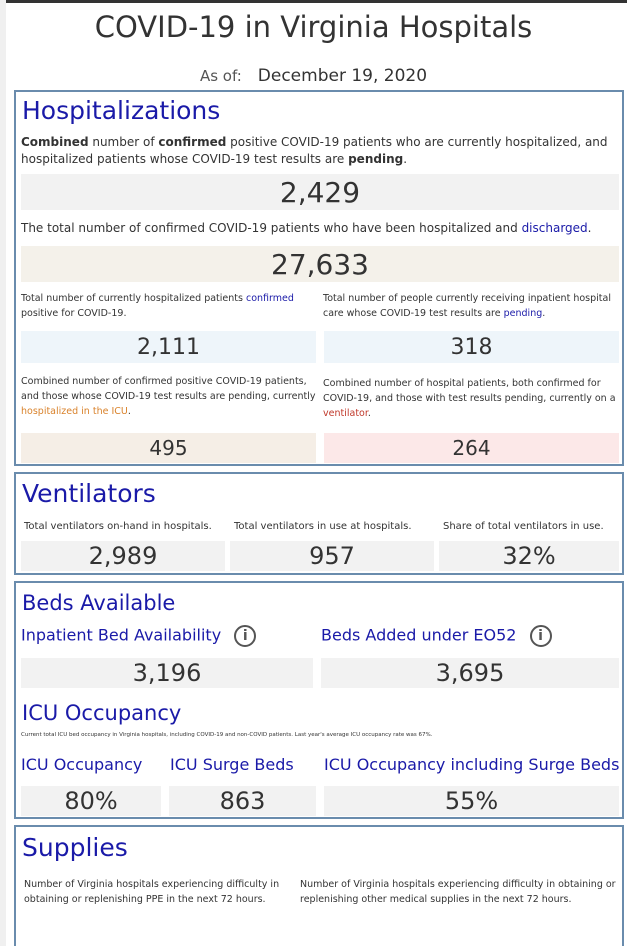 This screenshot has height=946, width=627. Describe the element at coordinates (376, 159) in the screenshot. I see `combined-desc-5: pending` at that location.